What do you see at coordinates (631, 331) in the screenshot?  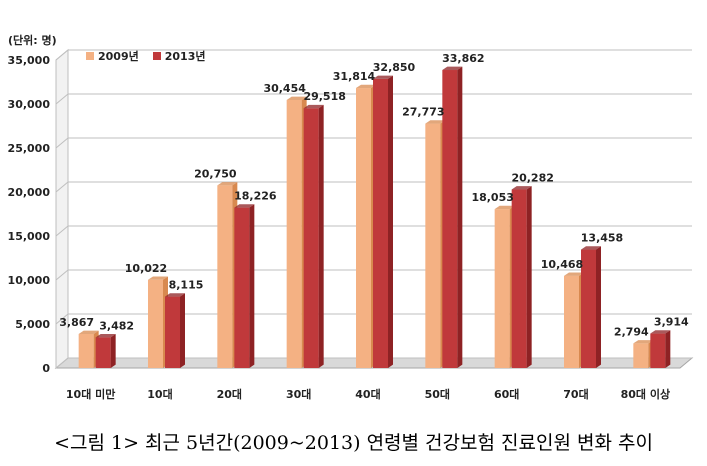 I see `data-label-2009: 2,794` at bounding box center [631, 331].